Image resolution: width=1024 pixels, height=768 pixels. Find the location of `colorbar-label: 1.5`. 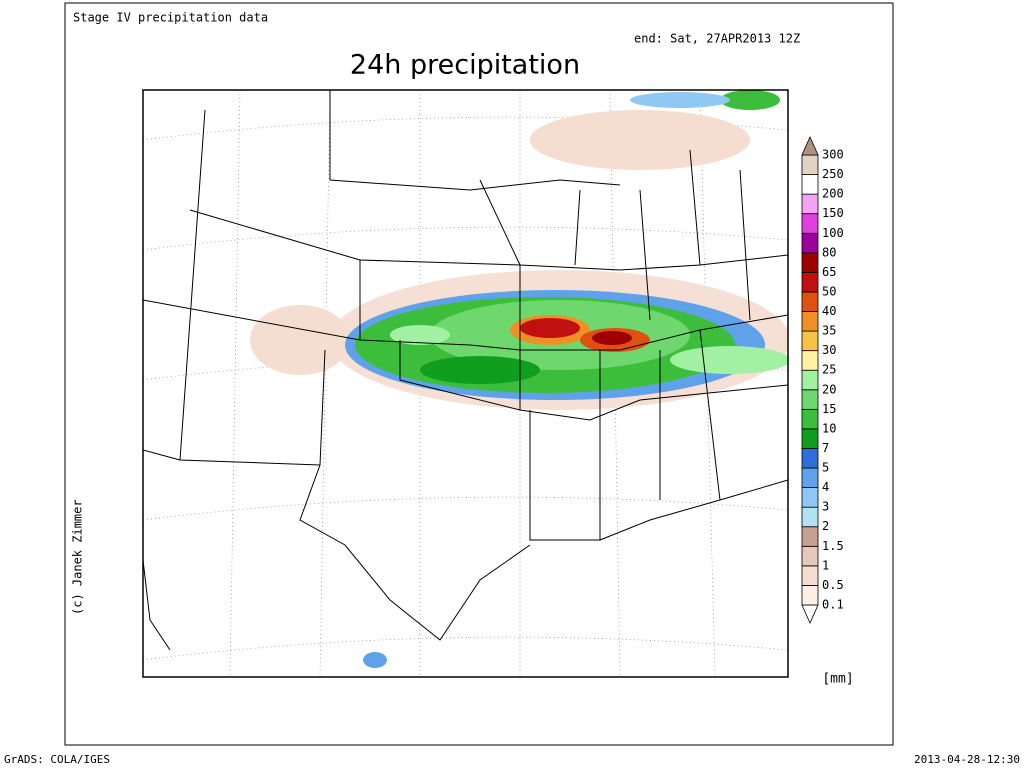

colorbar-label: 1.5 is located at coordinates (833, 546).